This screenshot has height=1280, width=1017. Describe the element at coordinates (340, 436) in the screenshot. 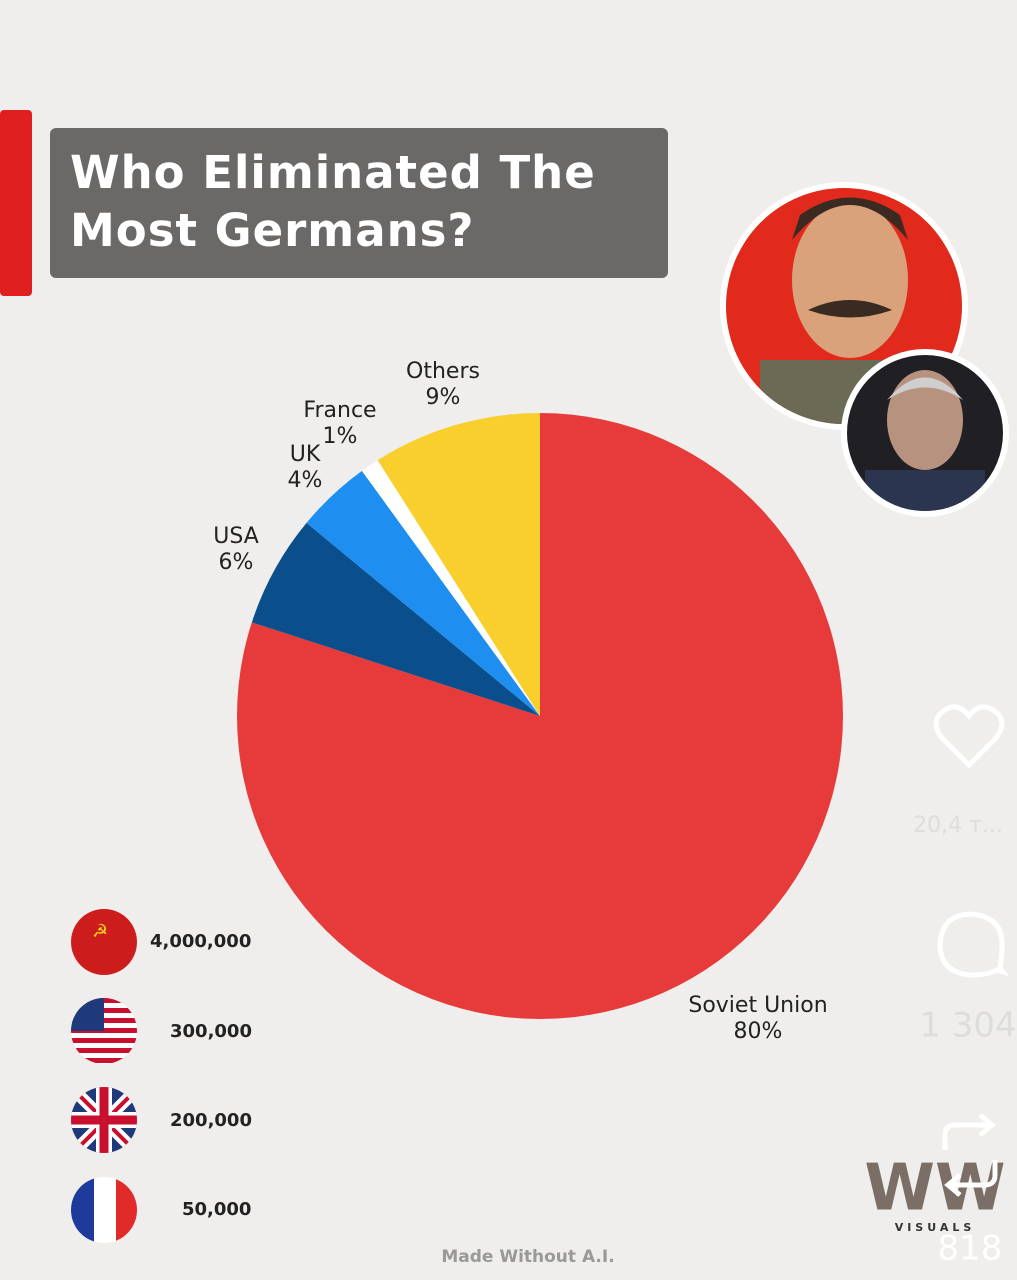

I see `slice-value: 1%` at that location.